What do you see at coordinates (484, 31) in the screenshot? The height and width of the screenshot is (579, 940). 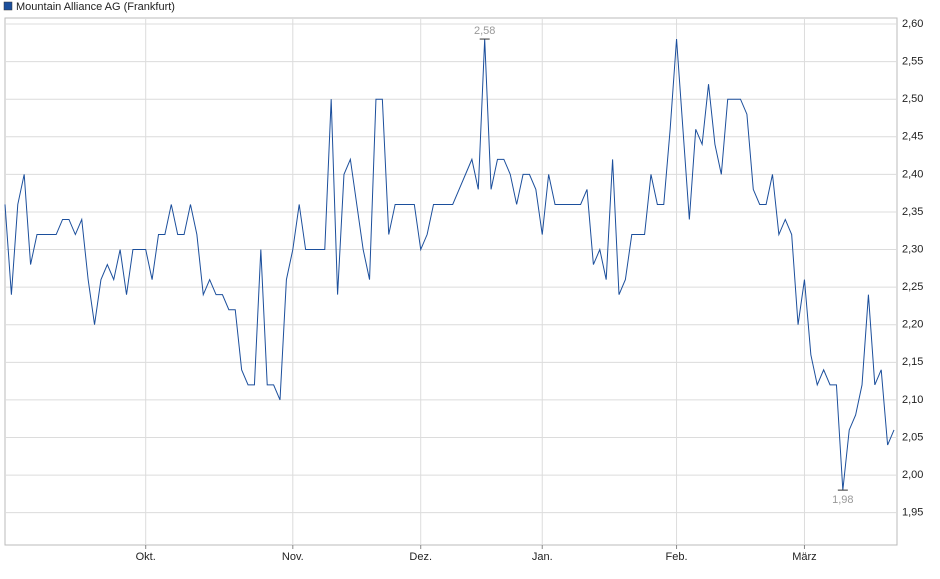 I see `extreme-label: 2,58` at bounding box center [484, 31].